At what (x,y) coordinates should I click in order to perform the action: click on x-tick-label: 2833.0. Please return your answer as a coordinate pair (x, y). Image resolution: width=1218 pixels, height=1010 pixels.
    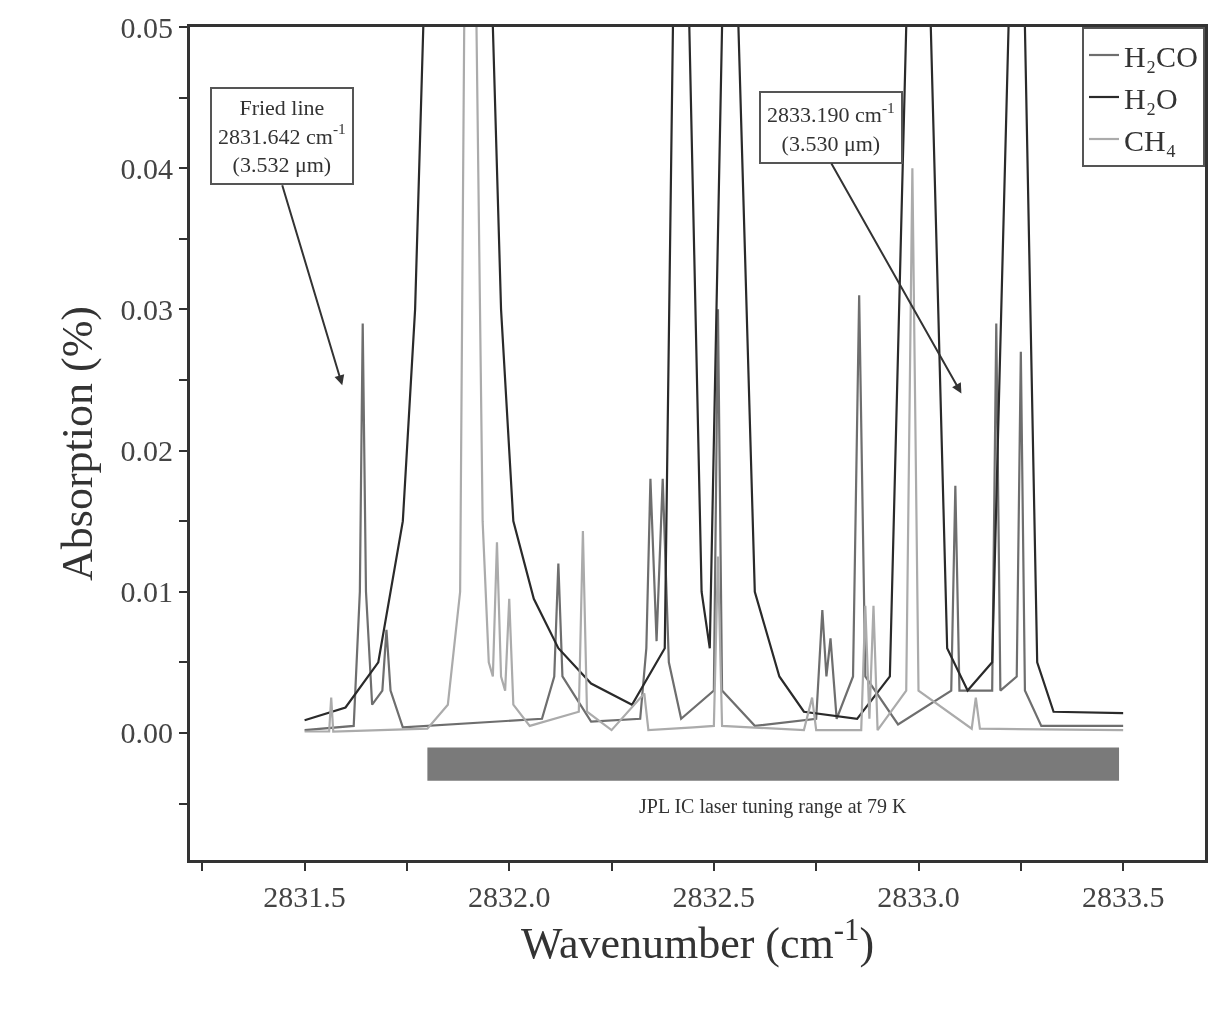
    Looking at the image, I should click on (918, 896).